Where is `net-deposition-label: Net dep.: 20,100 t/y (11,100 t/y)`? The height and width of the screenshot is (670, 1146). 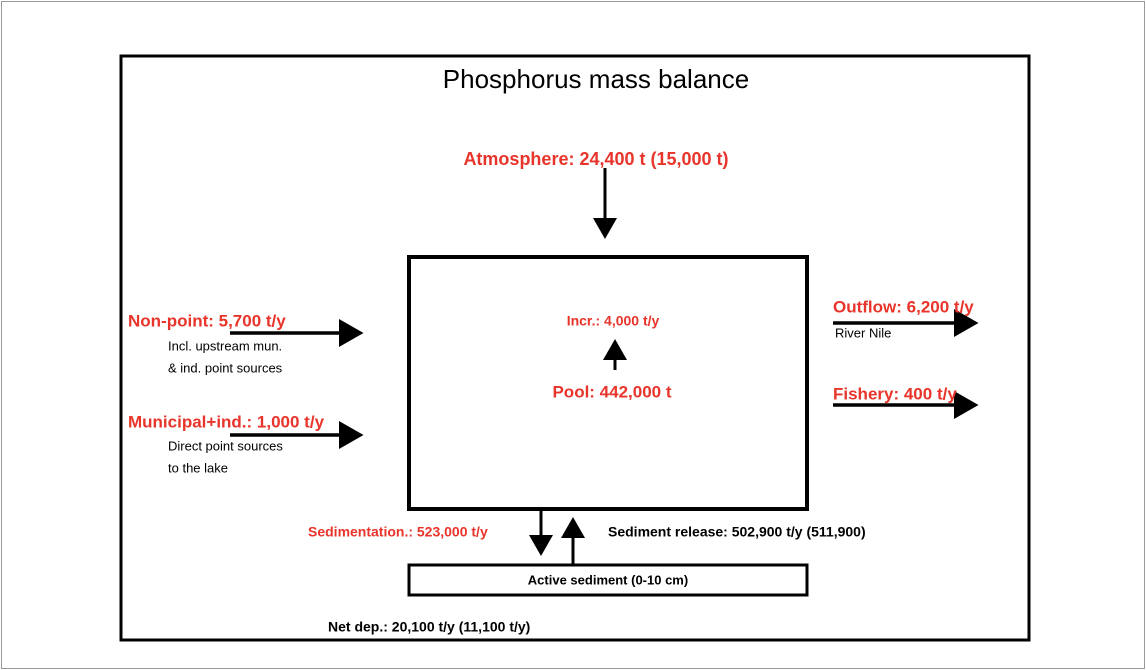 net-deposition-label: Net dep.: 20,100 t/y (11,100 t/y) is located at coordinates (429, 627).